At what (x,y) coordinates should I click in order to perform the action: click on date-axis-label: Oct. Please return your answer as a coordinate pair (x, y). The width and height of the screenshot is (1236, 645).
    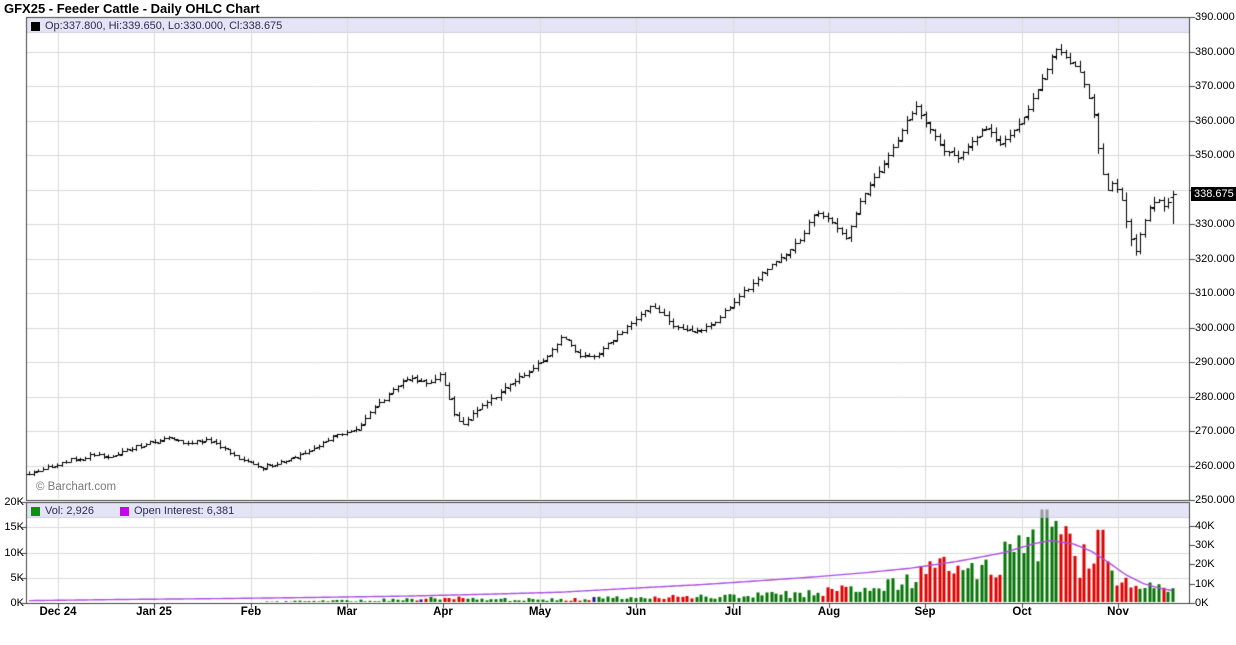
    Looking at the image, I should click on (1022, 612).